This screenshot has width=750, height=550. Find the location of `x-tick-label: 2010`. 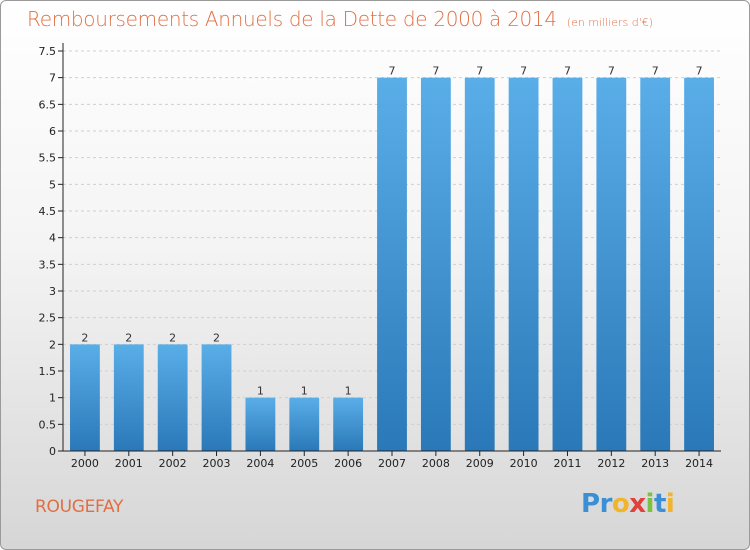

x-tick-label: 2010 is located at coordinates (524, 463).